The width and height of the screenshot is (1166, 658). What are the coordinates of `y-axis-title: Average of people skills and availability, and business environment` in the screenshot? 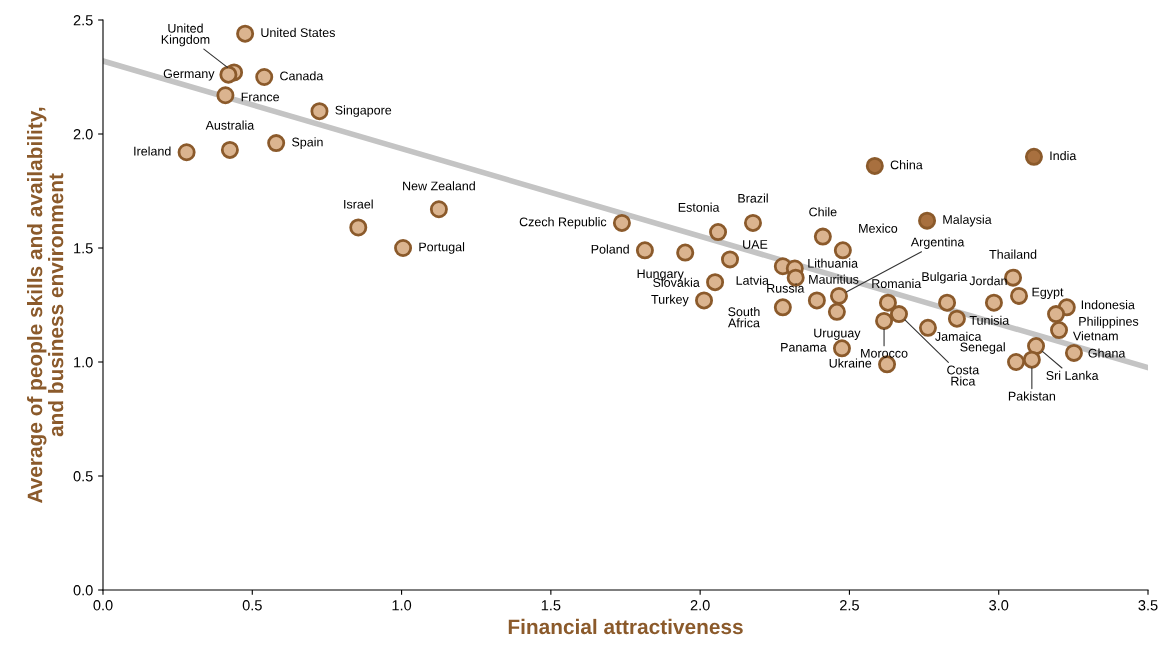 It's located at (45, 305).